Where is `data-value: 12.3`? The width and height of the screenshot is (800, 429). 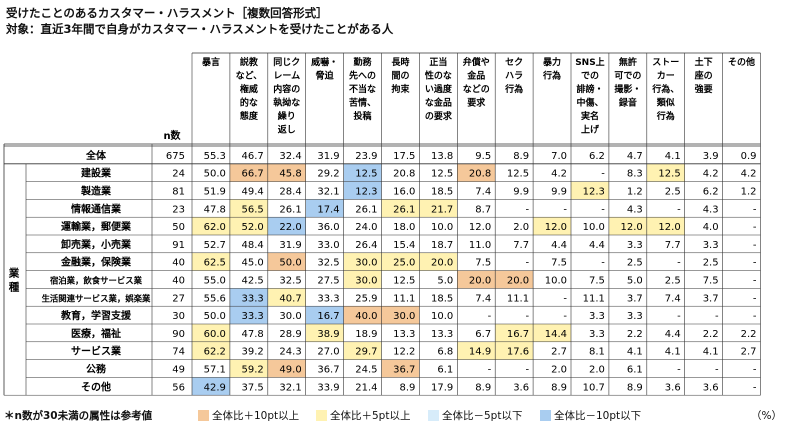
data-value: 12.3 is located at coordinates (594, 192).